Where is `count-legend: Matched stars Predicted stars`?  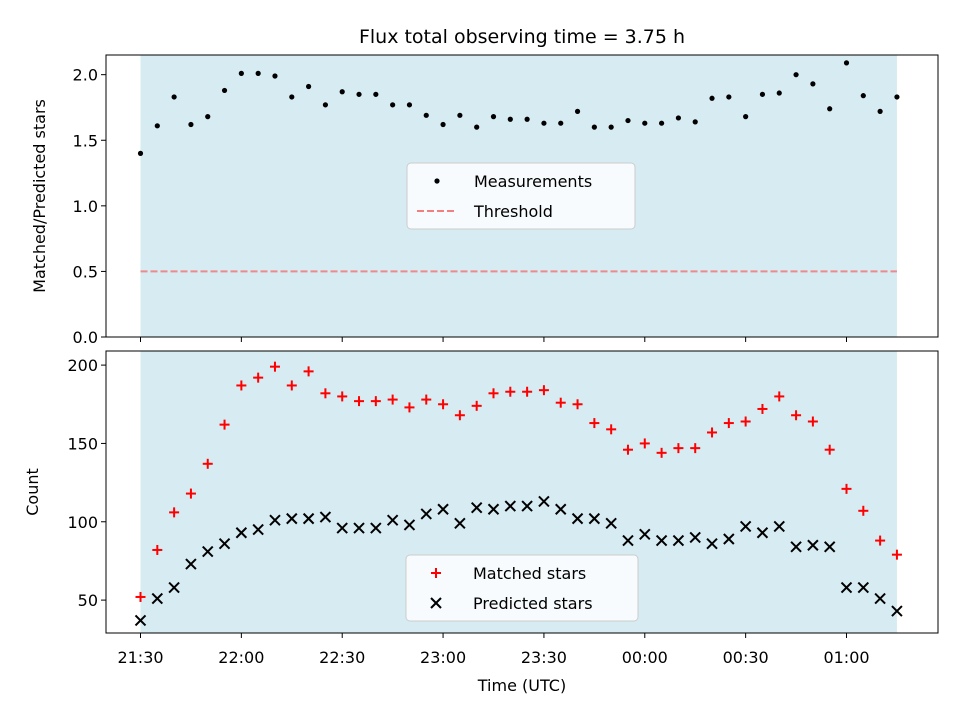
count-legend: Matched stars Predicted stars is located at coordinates (522, 588).